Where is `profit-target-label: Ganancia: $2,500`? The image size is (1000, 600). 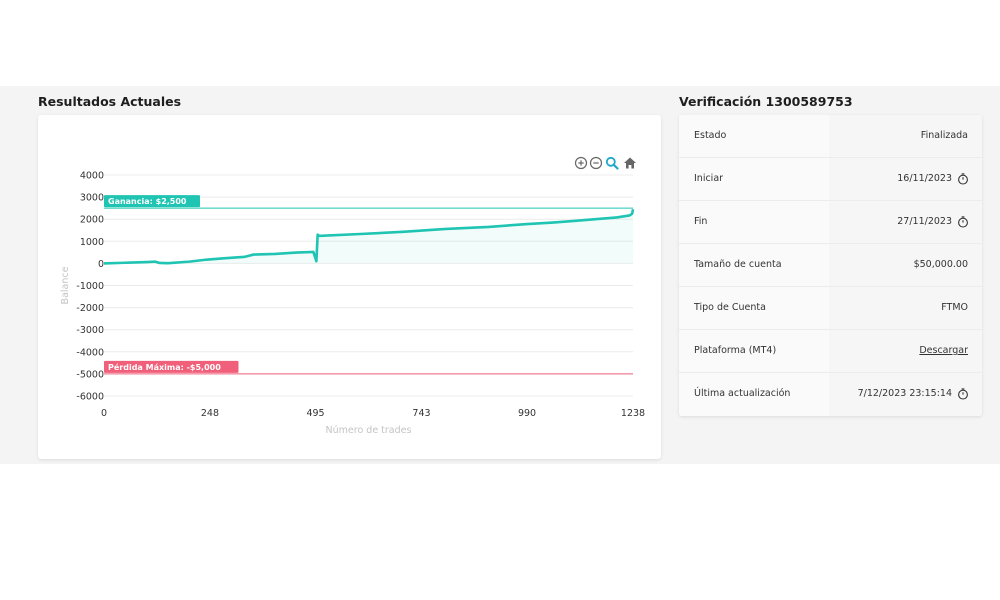 profit-target-label: Ganancia: $2,500 is located at coordinates (152, 201).